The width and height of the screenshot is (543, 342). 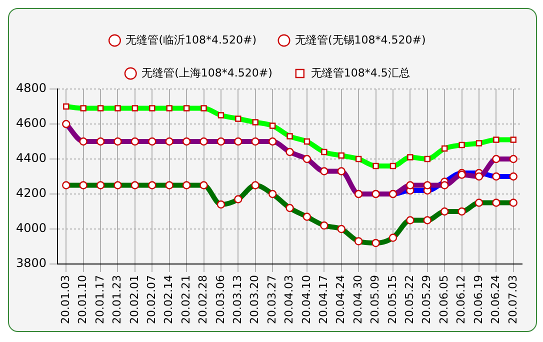 What do you see at coordinates (31, 158) in the screenshot?
I see `y-tick-label: 4400` at bounding box center [31, 158].